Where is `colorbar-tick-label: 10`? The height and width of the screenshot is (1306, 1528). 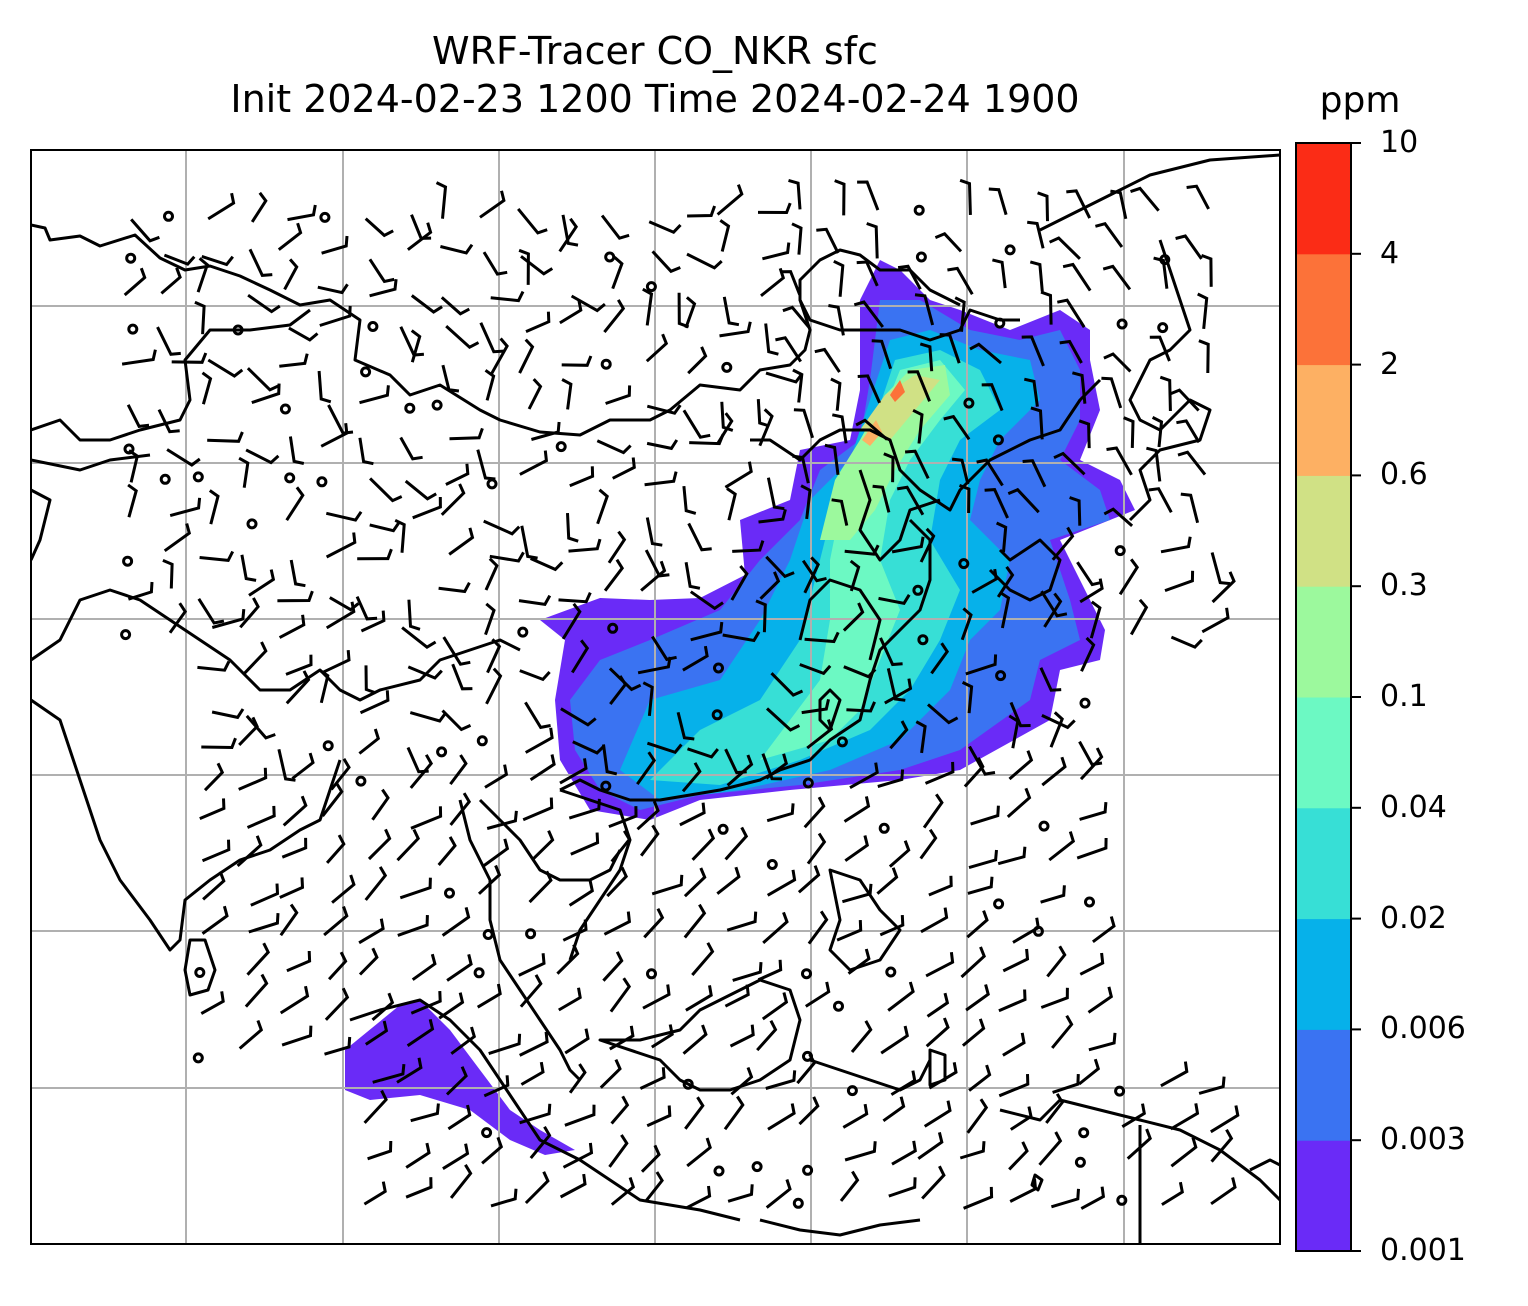
colorbar-tick-label: 10 is located at coordinates (1399, 142).